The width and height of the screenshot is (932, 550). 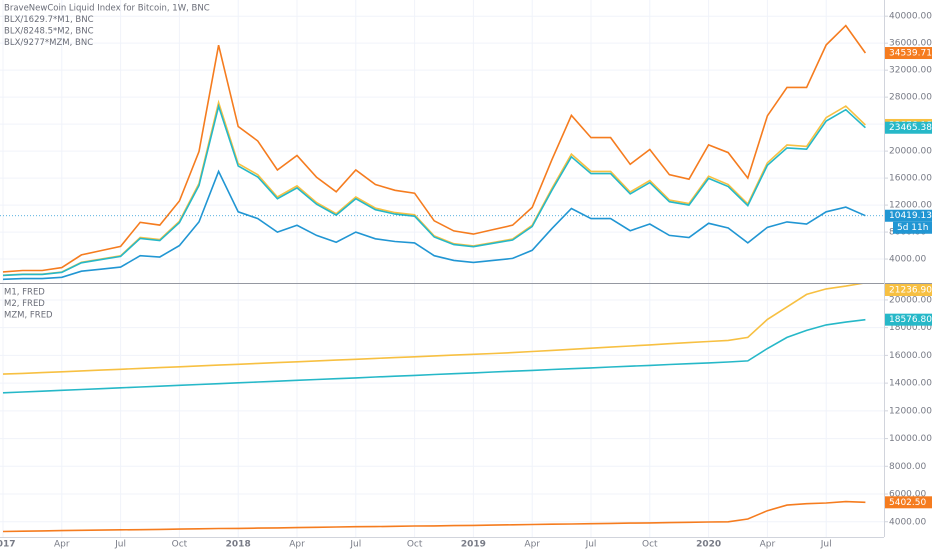 I want to click on y-tick-label: 32000.00, so click(x=910, y=71).